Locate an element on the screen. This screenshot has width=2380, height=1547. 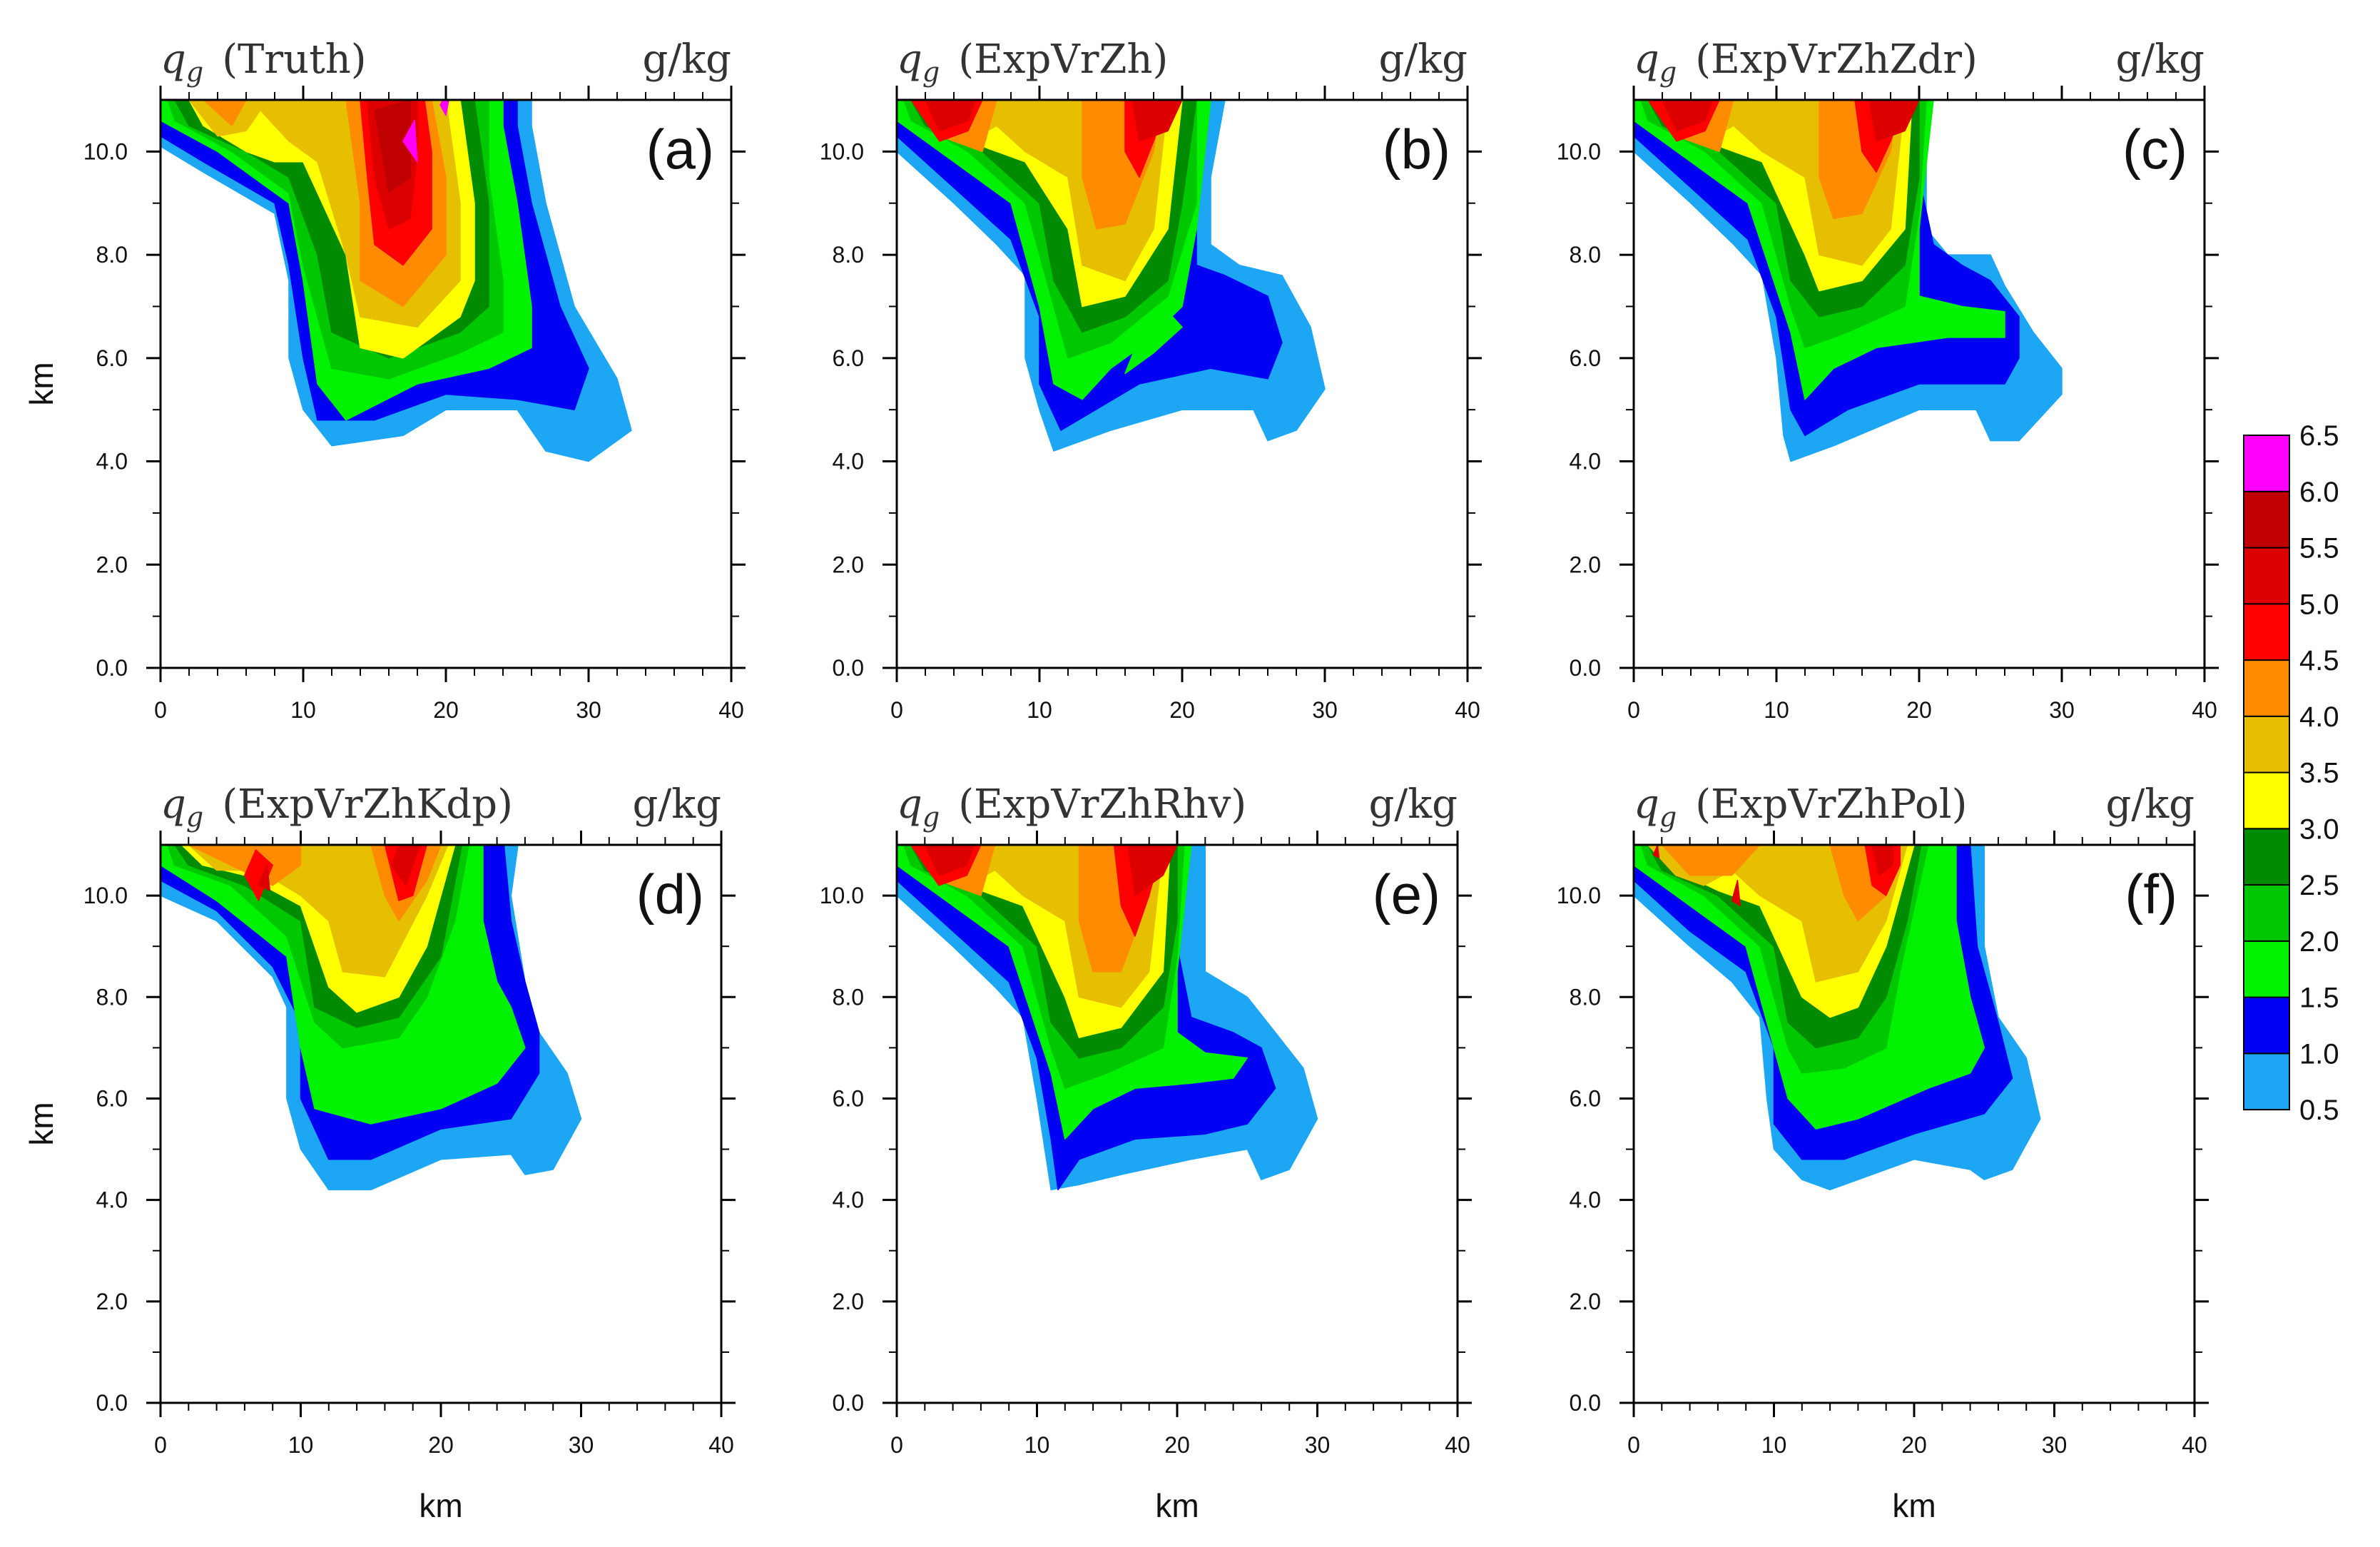
colorbar-tick-label: 2.0 is located at coordinates (2319, 942).